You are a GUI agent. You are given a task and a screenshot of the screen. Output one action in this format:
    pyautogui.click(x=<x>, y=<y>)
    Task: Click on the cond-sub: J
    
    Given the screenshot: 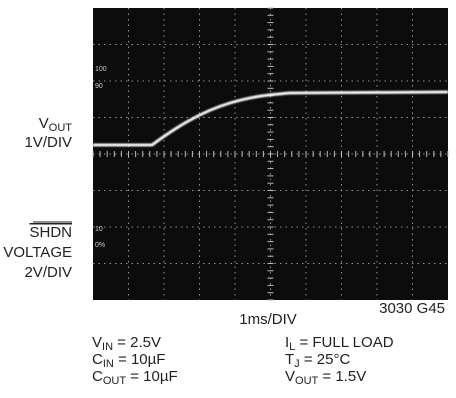 What is the action you would take?
    pyautogui.click(x=297, y=364)
    